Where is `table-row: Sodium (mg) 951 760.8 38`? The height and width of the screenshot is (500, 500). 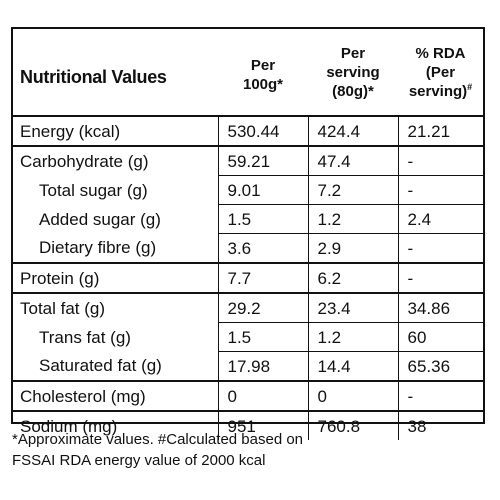
table-row: Sodium (mg) 951 760.8 38 is located at coordinates (248, 425).